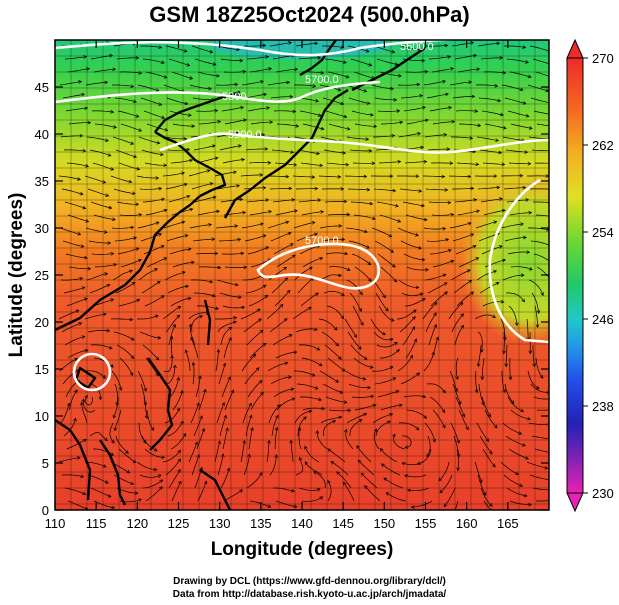 Image resolution: width=619 pixels, height=605 pixels. What do you see at coordinates (42, 87) in the screenshot?
I see `y-tick-label: 45` at bounding box center [42, 87].